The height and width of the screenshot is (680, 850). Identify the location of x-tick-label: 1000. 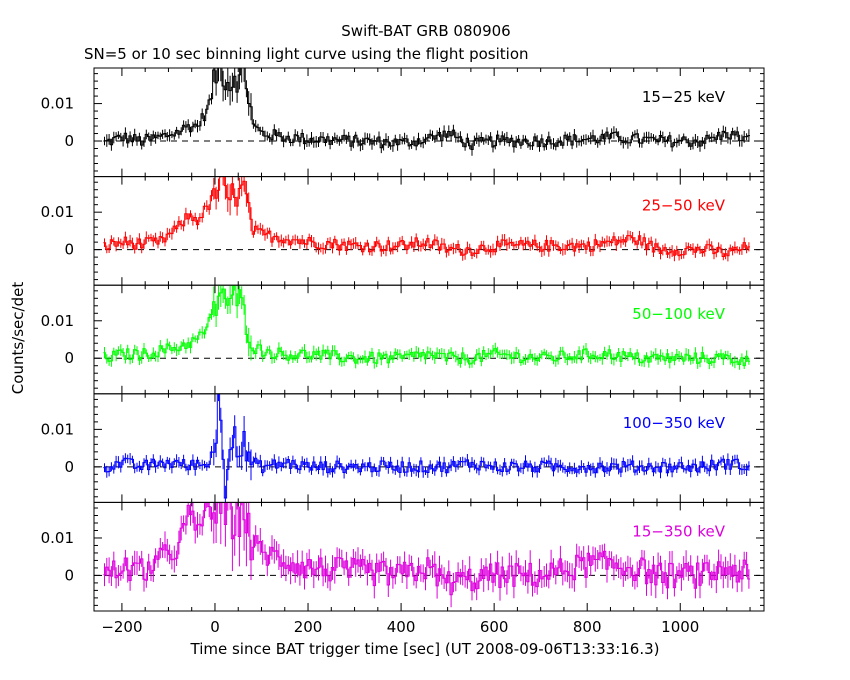
(680, 627).